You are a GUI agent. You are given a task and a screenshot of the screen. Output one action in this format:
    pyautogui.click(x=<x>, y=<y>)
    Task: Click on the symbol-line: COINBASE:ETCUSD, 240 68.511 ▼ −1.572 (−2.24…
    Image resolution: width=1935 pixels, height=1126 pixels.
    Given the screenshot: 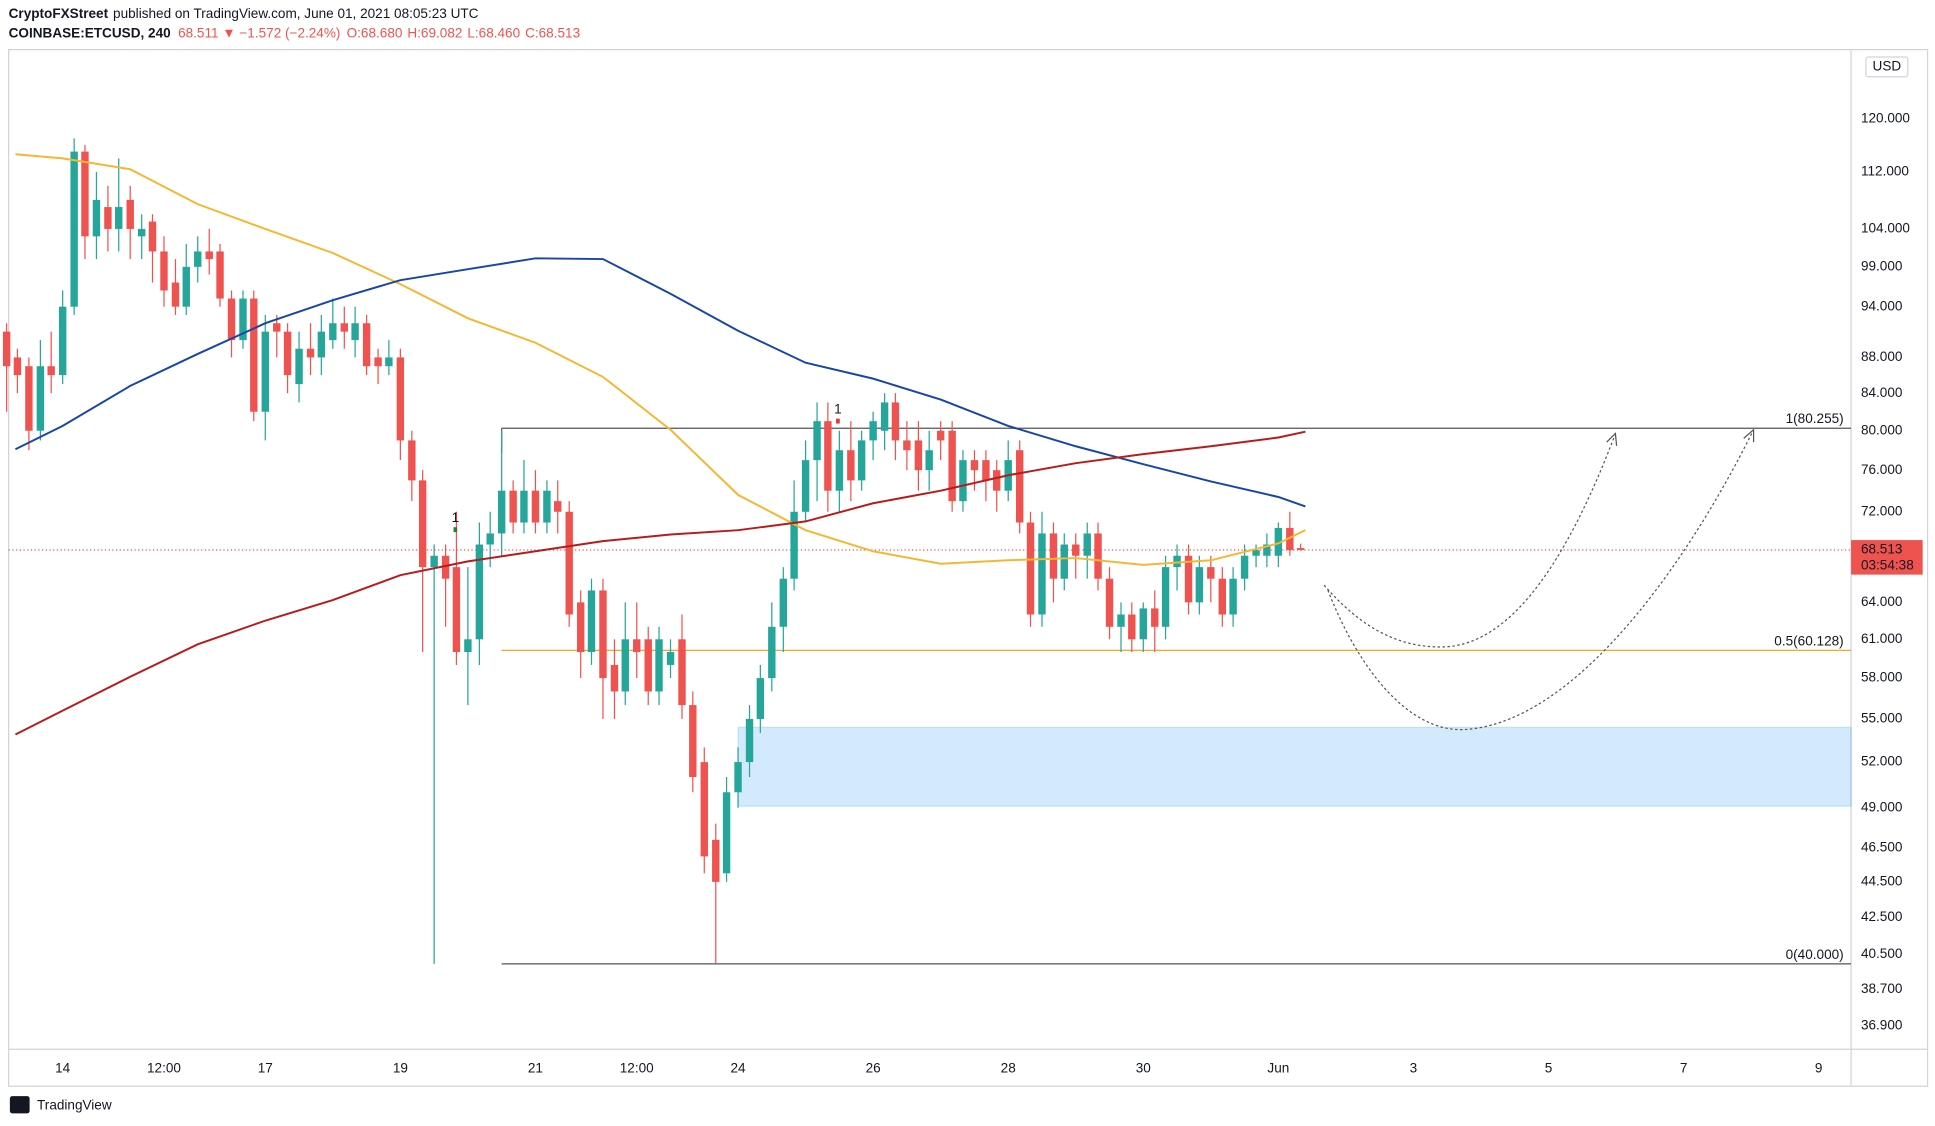 What is the action you would take?
    pyautogui.click(x=294, y=32)
    